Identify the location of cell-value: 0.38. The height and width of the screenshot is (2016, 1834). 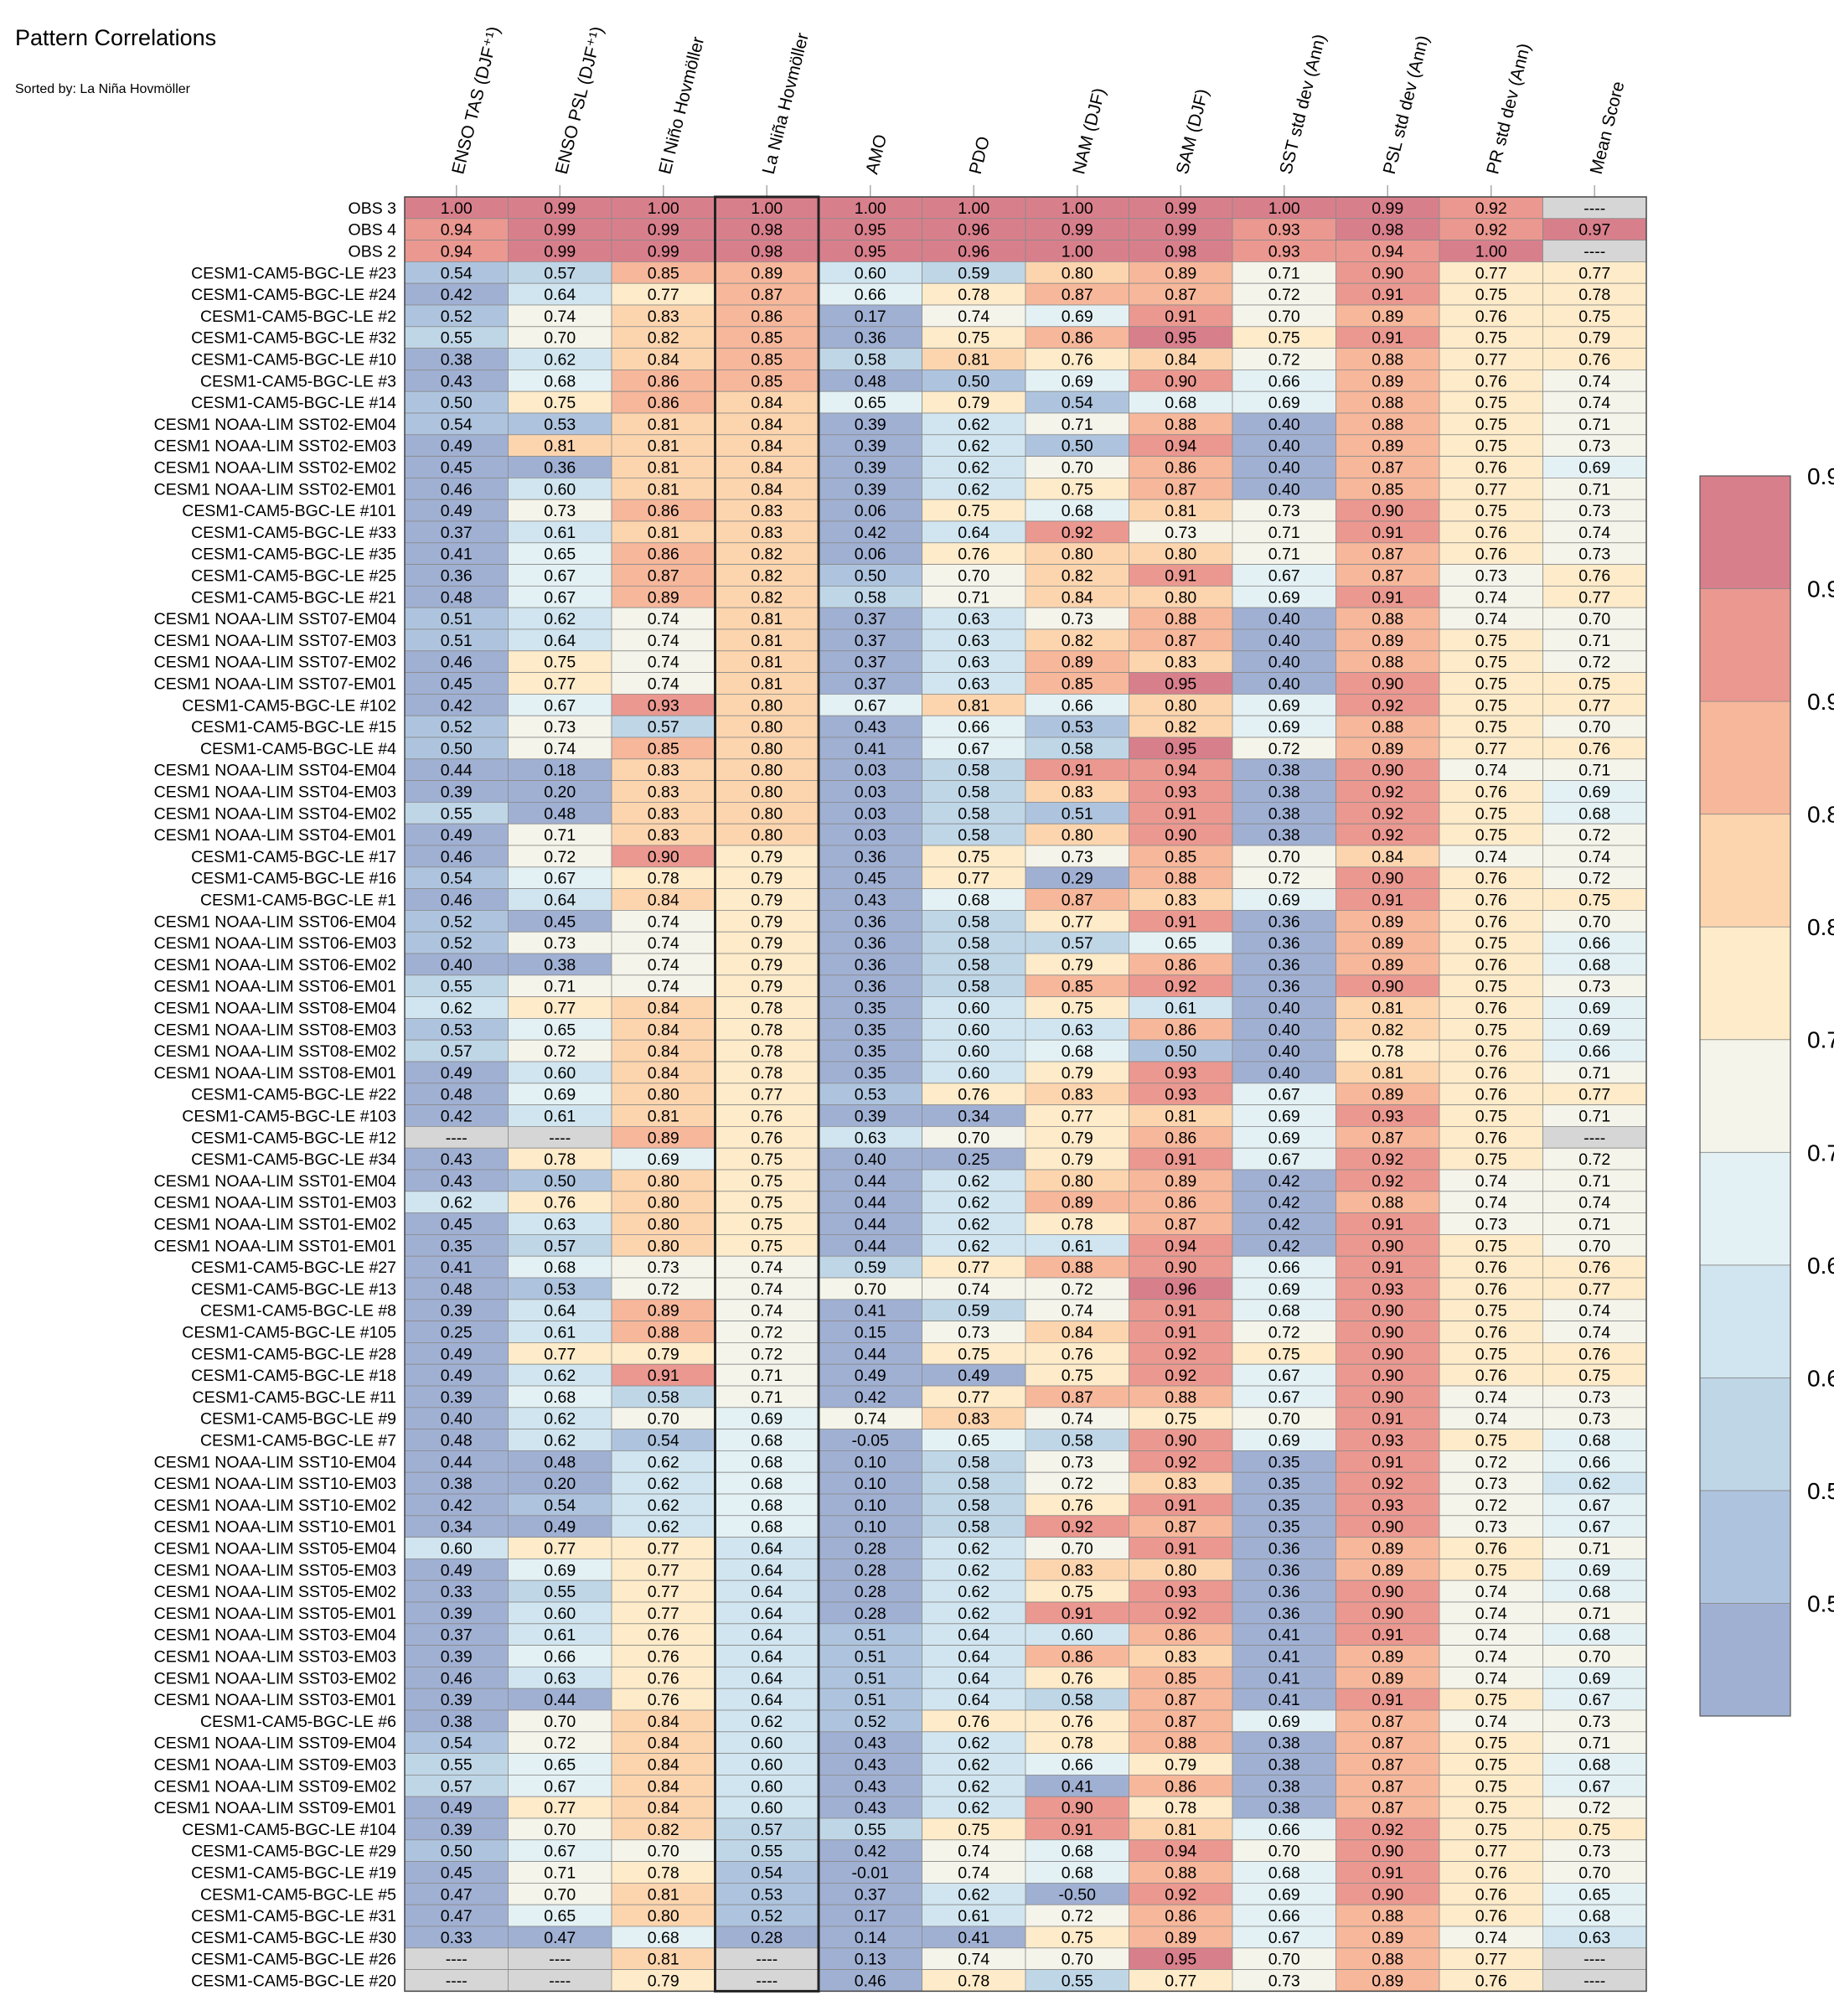
(1284, 771).